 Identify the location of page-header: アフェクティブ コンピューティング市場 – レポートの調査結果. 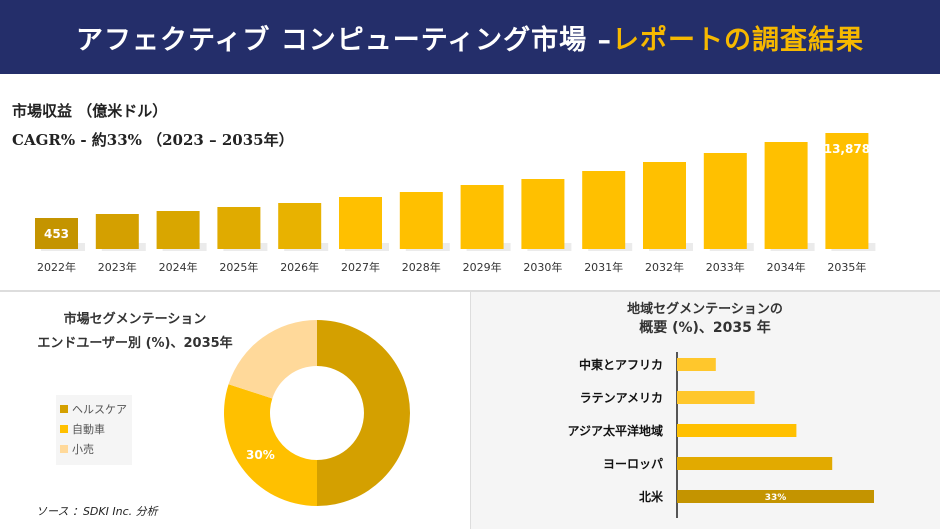
(470, 37).